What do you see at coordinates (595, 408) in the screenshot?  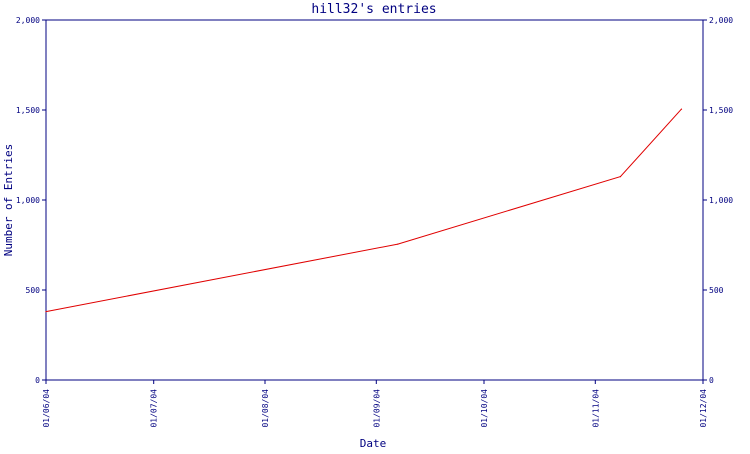 I see `x-tick-label: 01/11/04` at bounding box center [595, 408].